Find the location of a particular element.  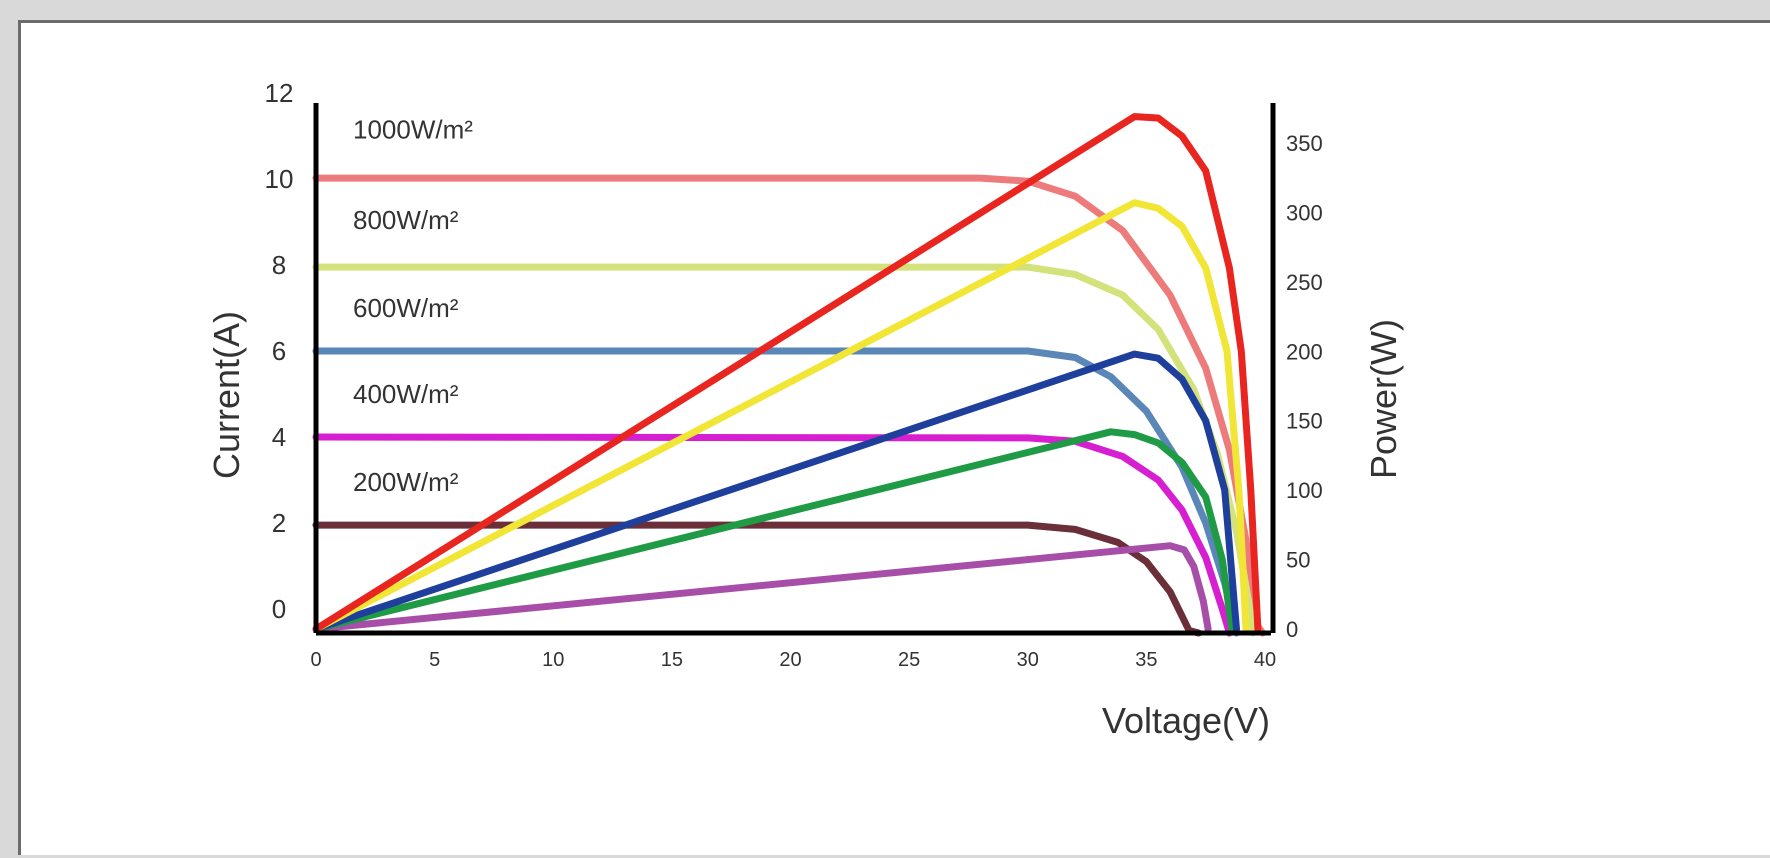

y2-tick-label: 0 is located at coordinates (1292, 629).